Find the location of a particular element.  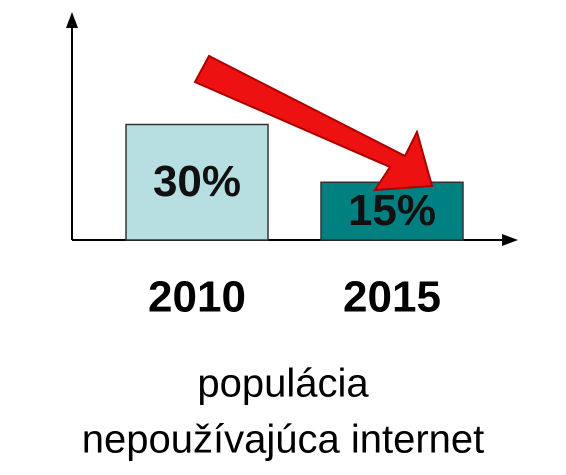

value-label: 15% is located at coordinates (392, 210).